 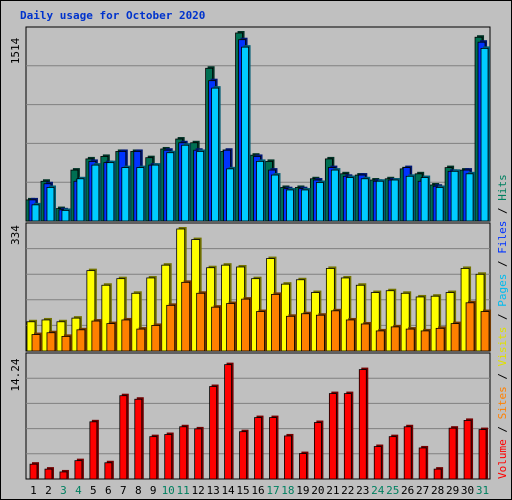 What do you see at coordinates (437, 490) in the screenshot?
I see `x-tick-day-28: 28` at bounding box center [437, 490].